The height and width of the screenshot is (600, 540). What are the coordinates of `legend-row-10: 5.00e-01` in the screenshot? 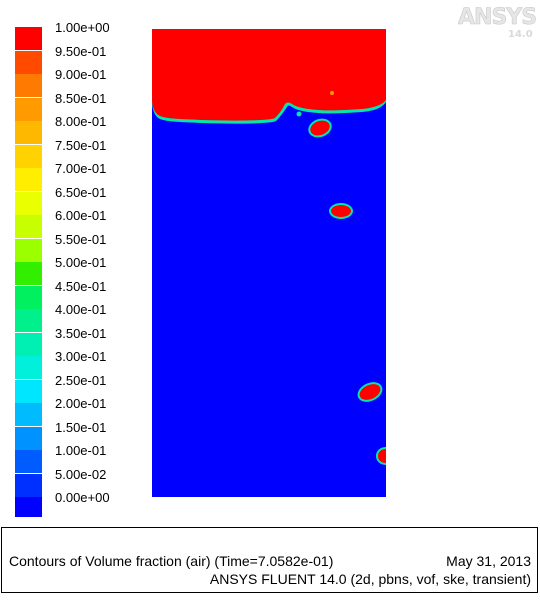 It's located at (80, 270).